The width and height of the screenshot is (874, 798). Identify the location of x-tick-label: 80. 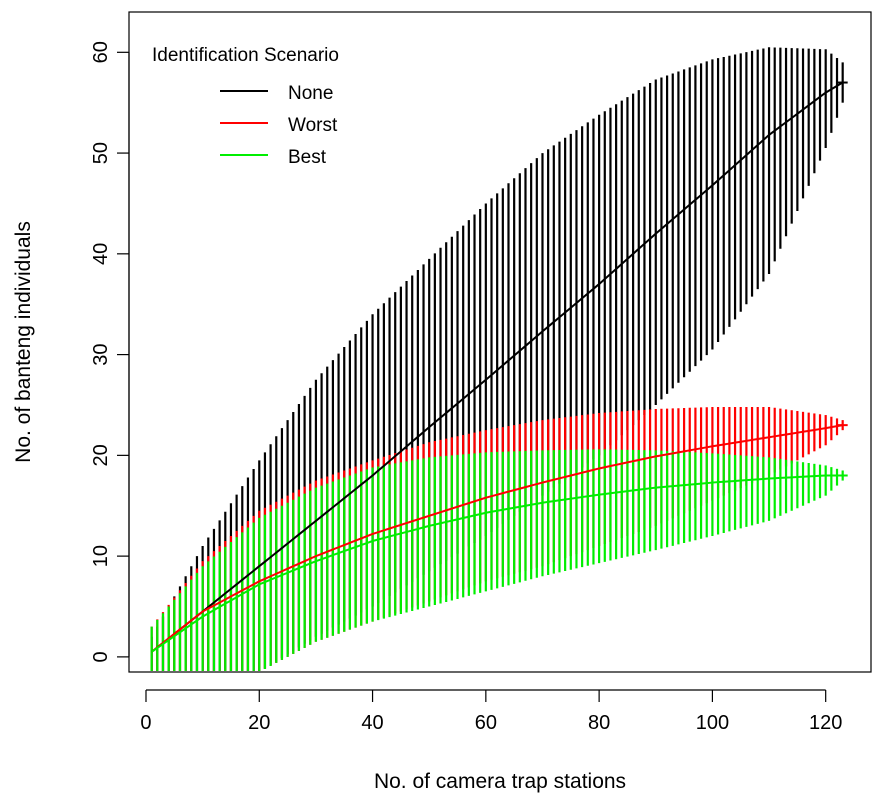
(599, 723).